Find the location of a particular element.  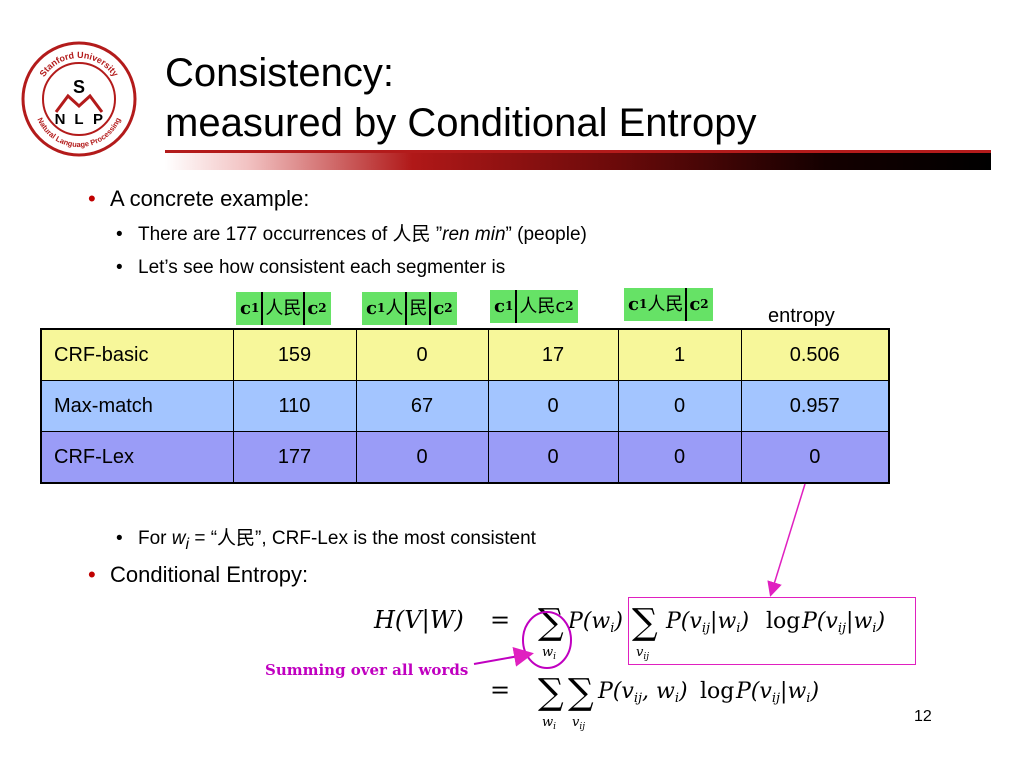

segmenter-name: Max-match is located at coordinates (137, 406).